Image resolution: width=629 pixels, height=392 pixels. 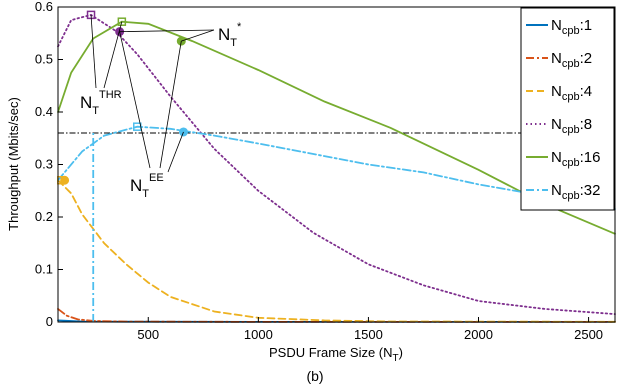 I want to click on y-axis-label: Throughput (Mbits/sec), so click(x=13, y=164).